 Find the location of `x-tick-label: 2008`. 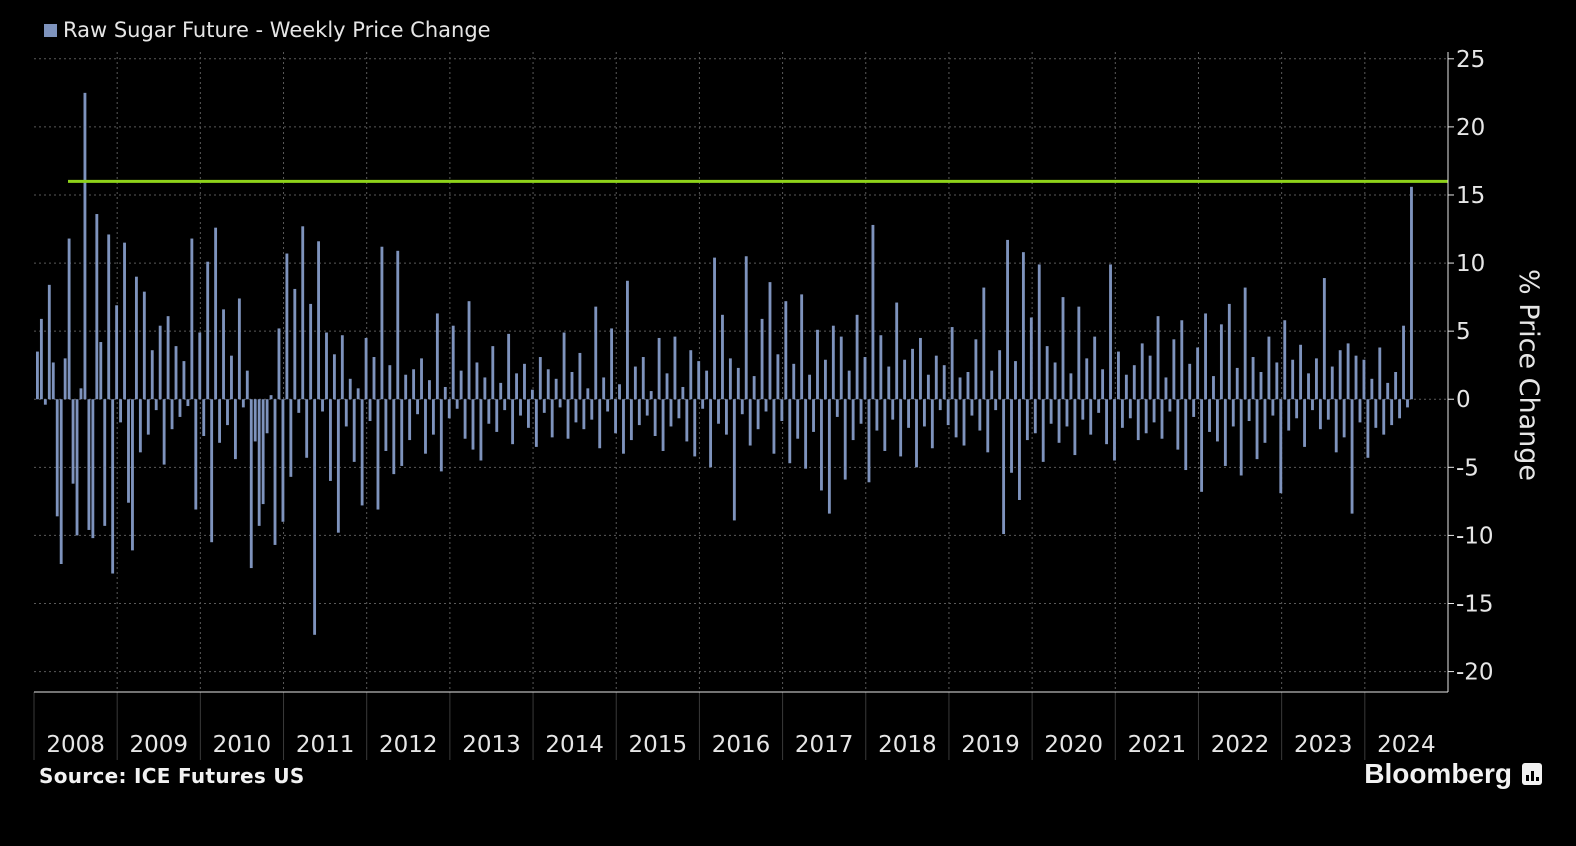

x-tick-label: 2008 is located at coordinates (75, 745).